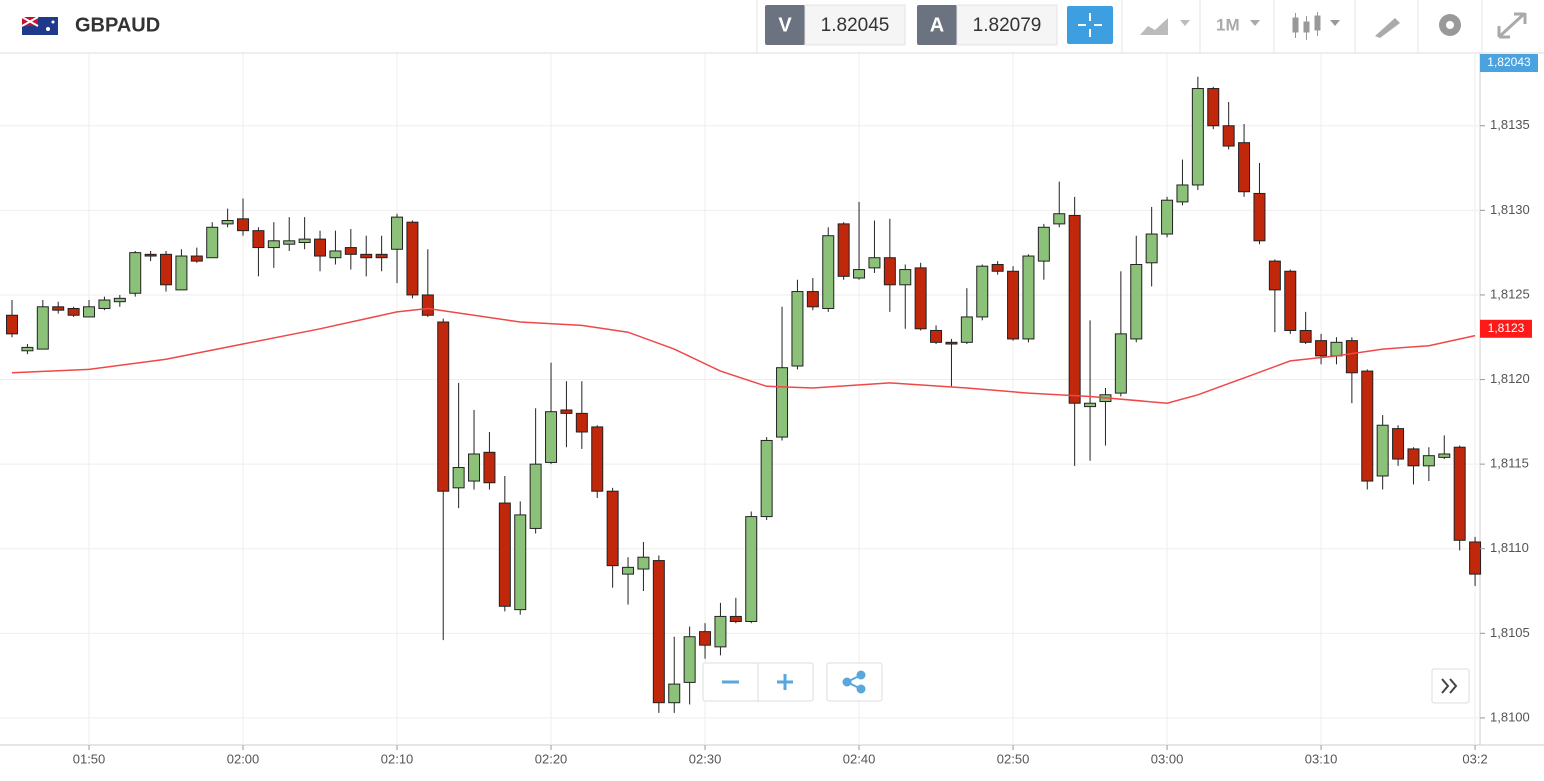  What do you see at coordinates (1510, 209) in the screenshot?
I see `y-tick-label: 1,8130` at bounding box center [1510, 209].